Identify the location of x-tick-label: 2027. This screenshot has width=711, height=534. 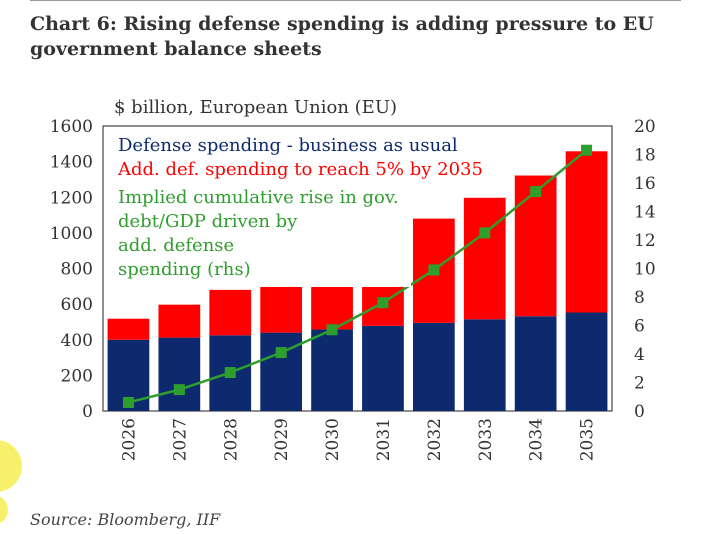
(180, 439).